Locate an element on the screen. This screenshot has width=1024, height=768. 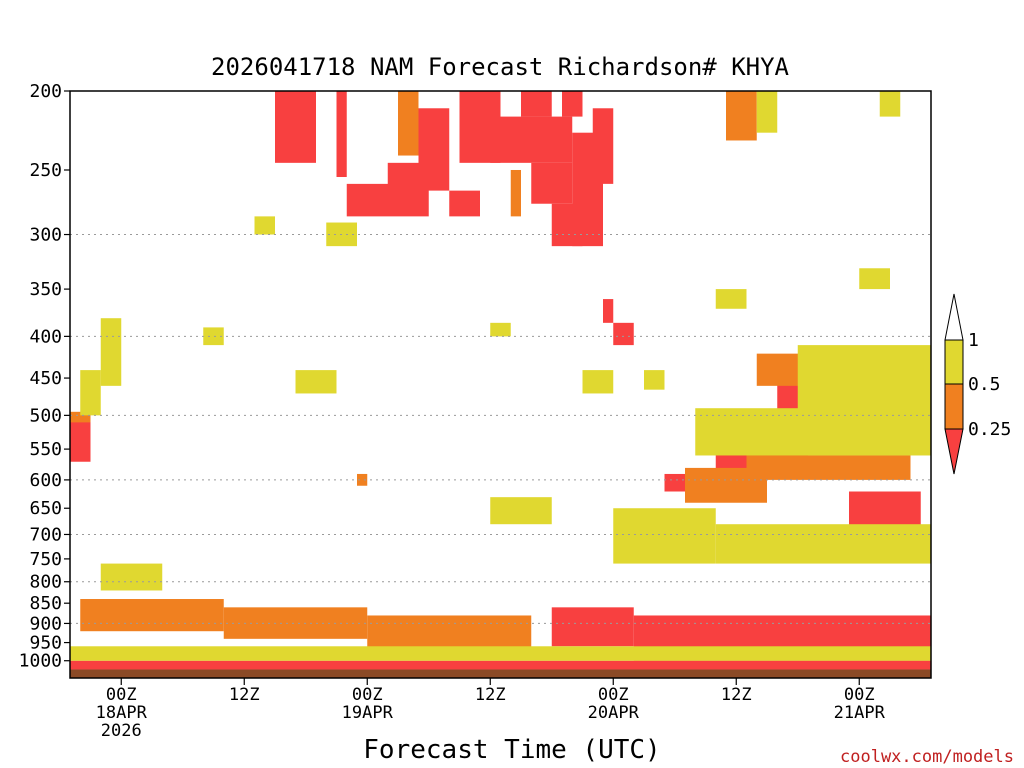
y-tick-label: 200 is located at coordinates (45, 91).